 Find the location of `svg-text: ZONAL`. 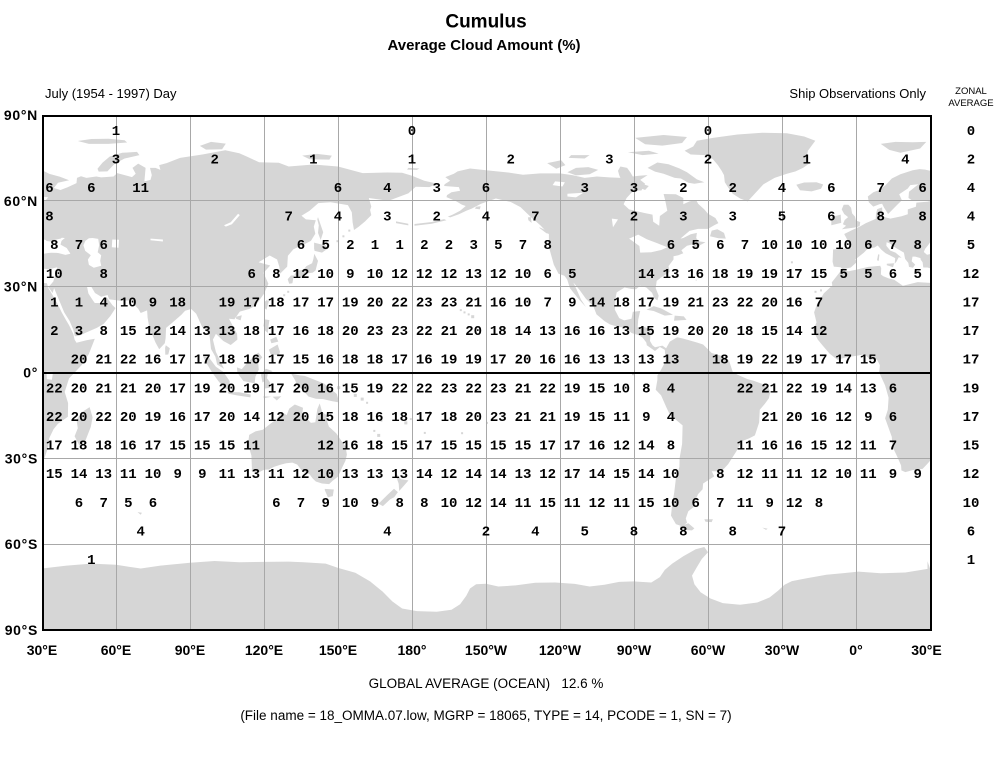

svg-text: ZONAL is located at coordinates (971, 91).